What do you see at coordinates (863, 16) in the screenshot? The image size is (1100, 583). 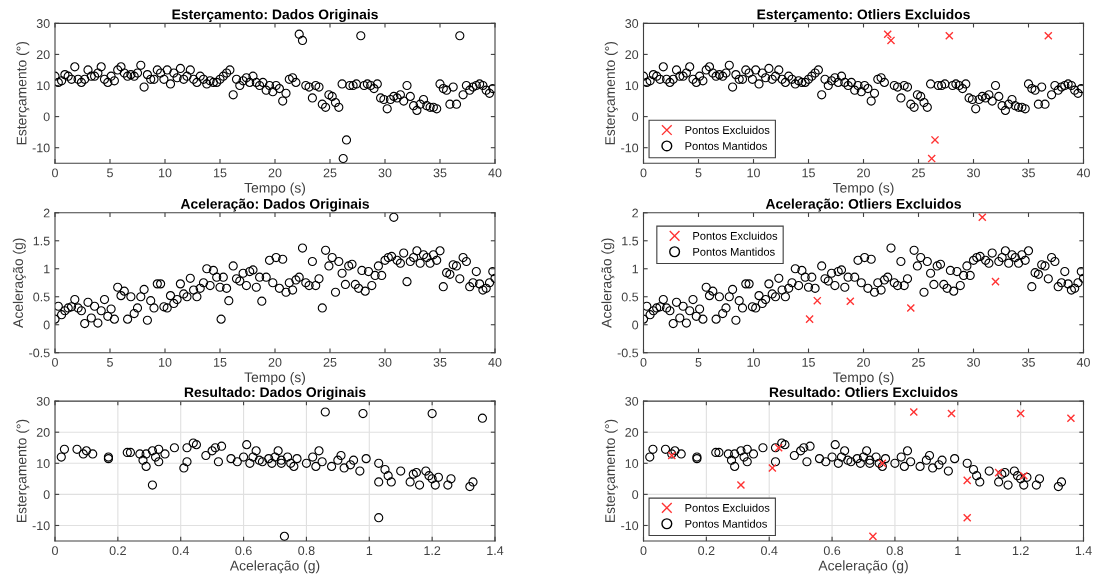 I see `chart-title: Esterçamento: Otliers Excluidos` at bounding box center [863, 16].